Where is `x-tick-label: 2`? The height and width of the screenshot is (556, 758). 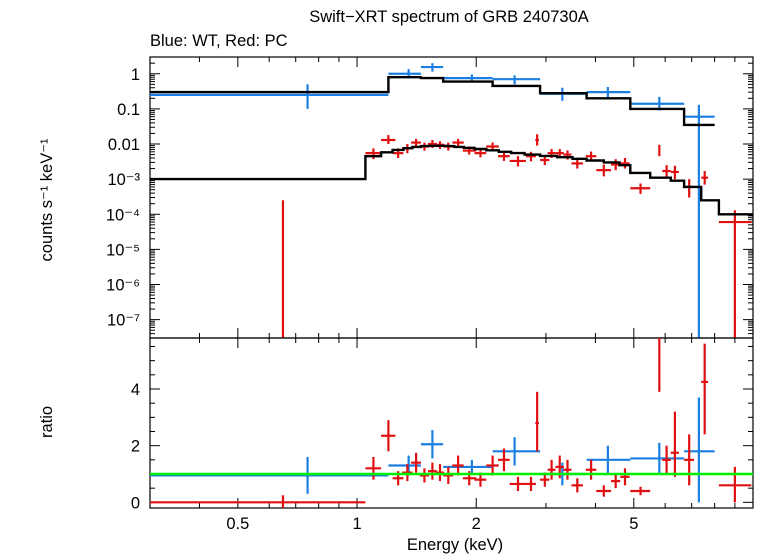
x-tick-label: 2 is located at coordinates (476, 524).